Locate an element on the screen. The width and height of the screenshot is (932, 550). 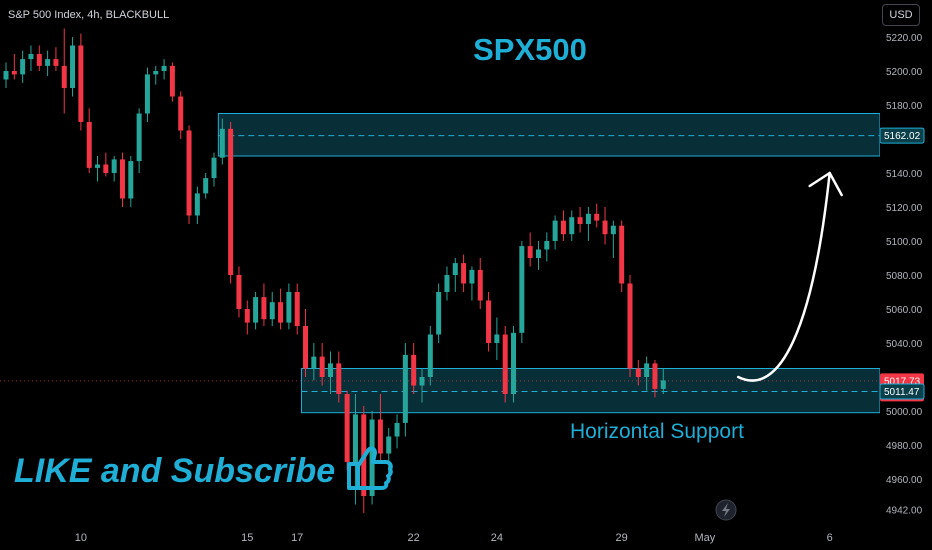
price-label-bg is located at coordinates (902, 391).